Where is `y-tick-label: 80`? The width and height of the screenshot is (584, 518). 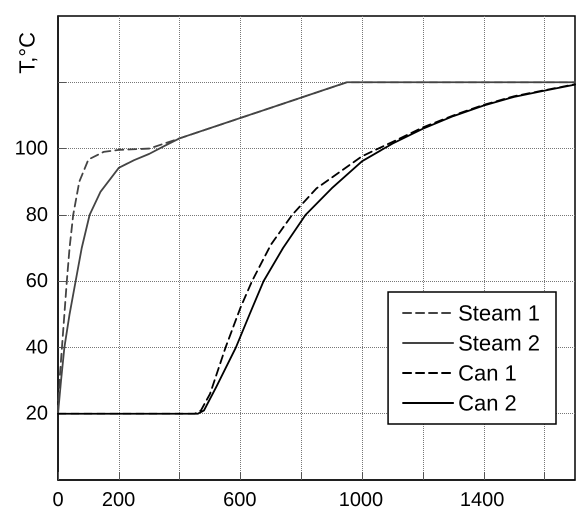 y-tick-label: 80 is located at coordinates (37, 215).